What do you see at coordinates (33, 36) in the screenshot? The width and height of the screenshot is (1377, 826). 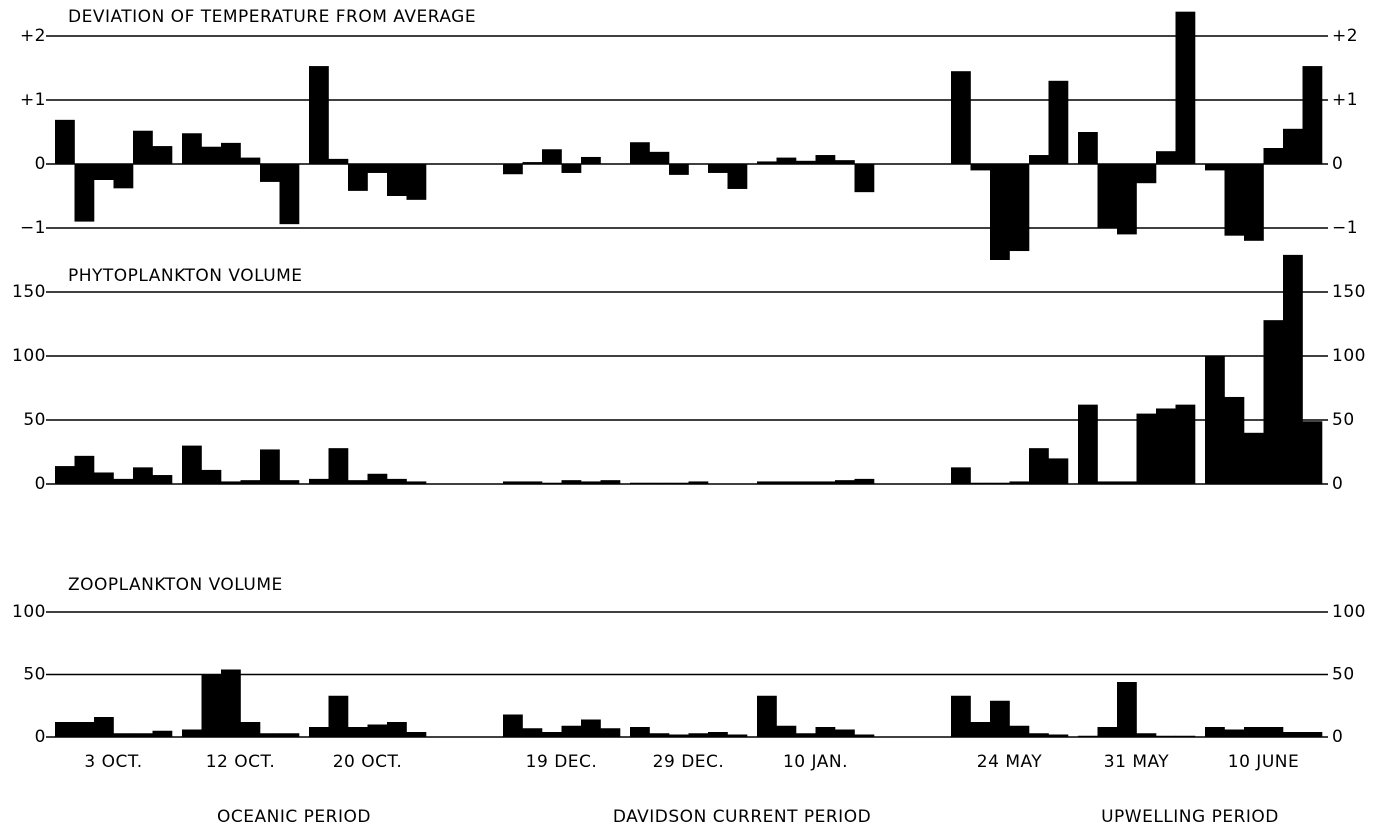 I see `y-tick-label: +2` at bounding box center [33, 36].